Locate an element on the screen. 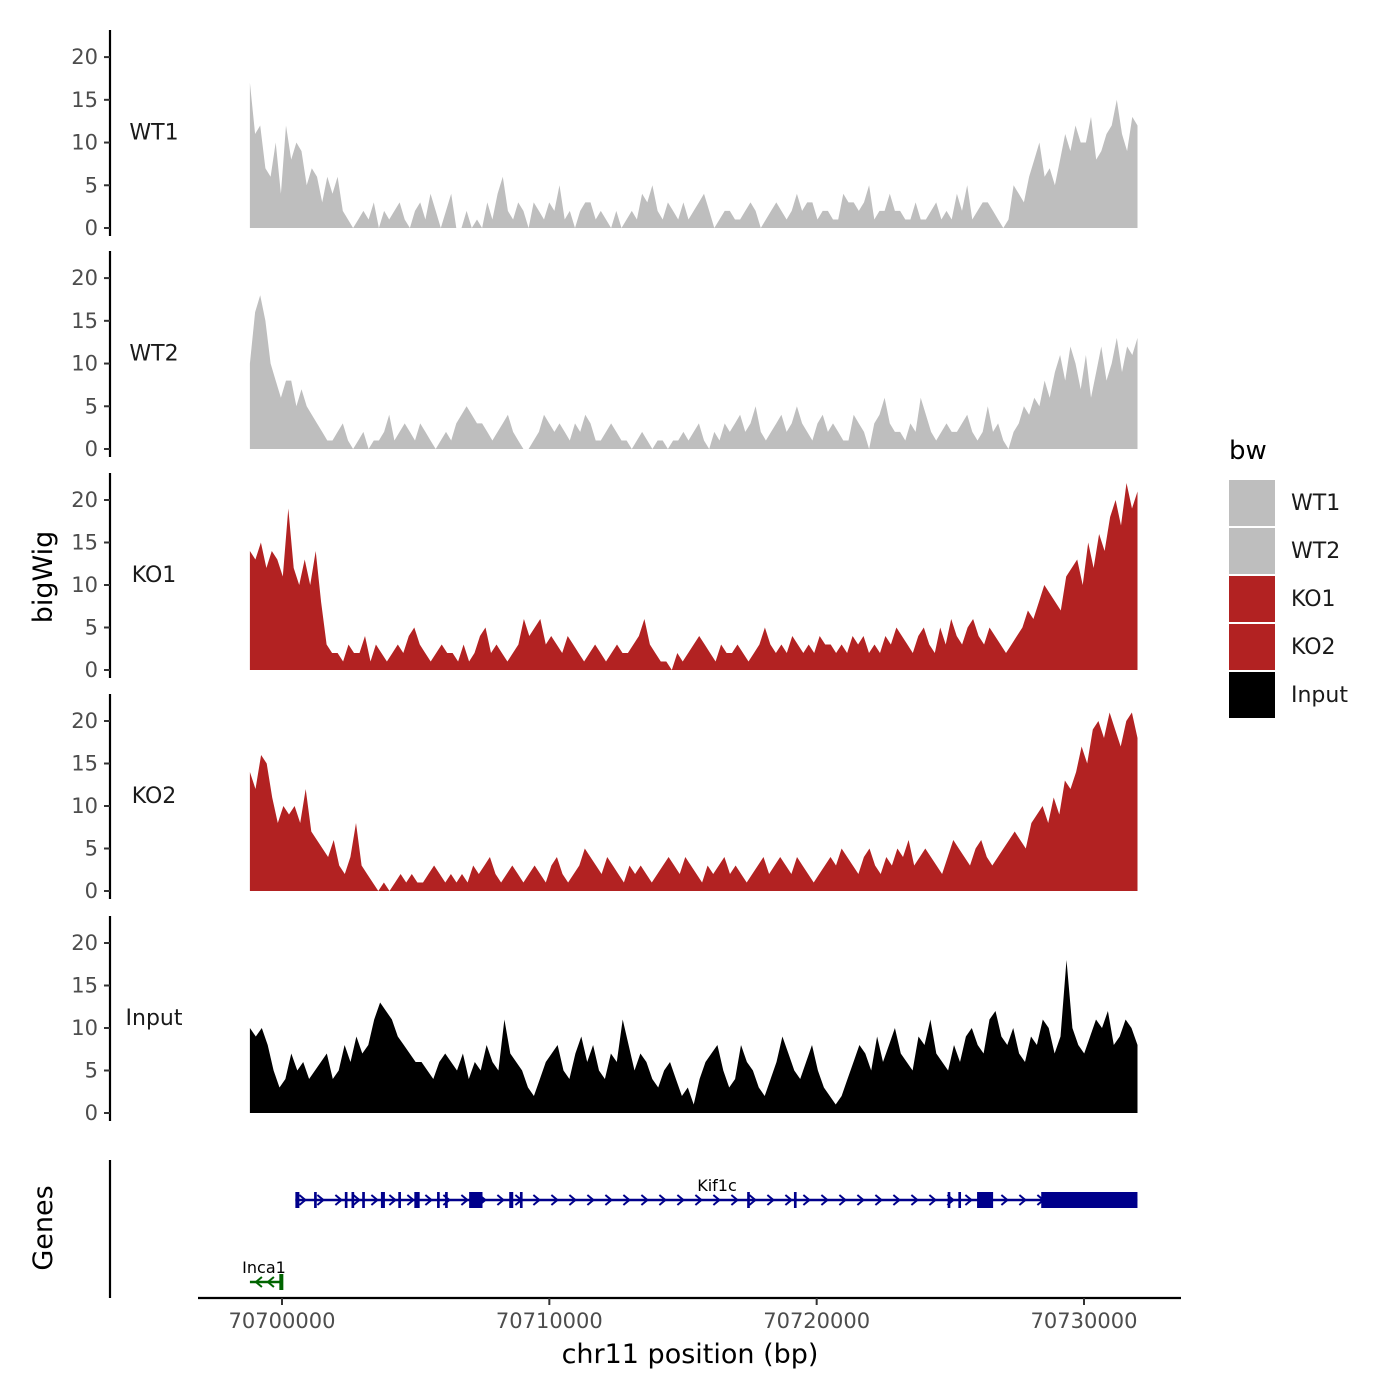 The width and height of the screenshot is (1400, 1400). track-label: WT1 is located at coordinates (153, 132).